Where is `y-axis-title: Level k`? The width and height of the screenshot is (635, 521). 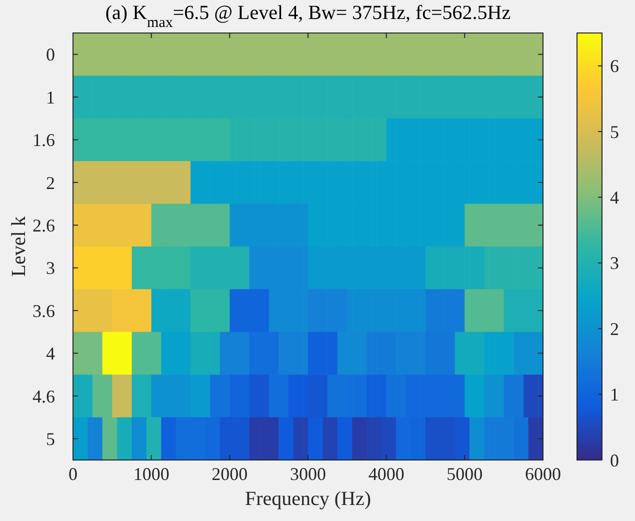
y-axis-title: Level k is located at coordinates (19, 246).